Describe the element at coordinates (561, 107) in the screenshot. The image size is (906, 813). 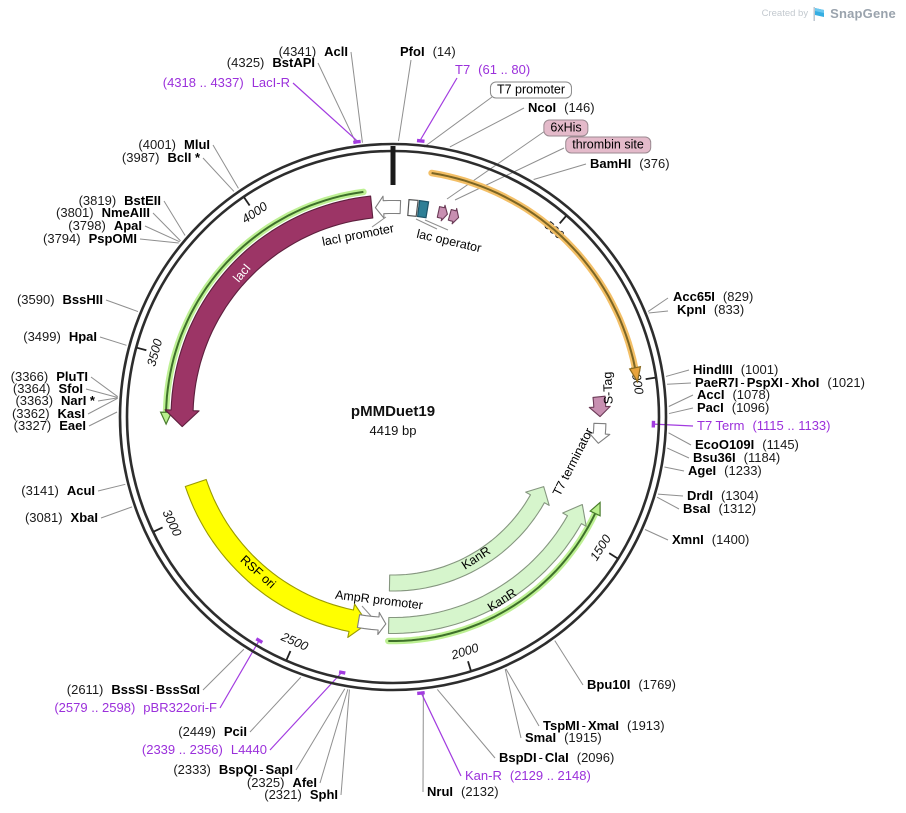
I see `enzyme-label-NcoI: NcoI (146)` at that location.